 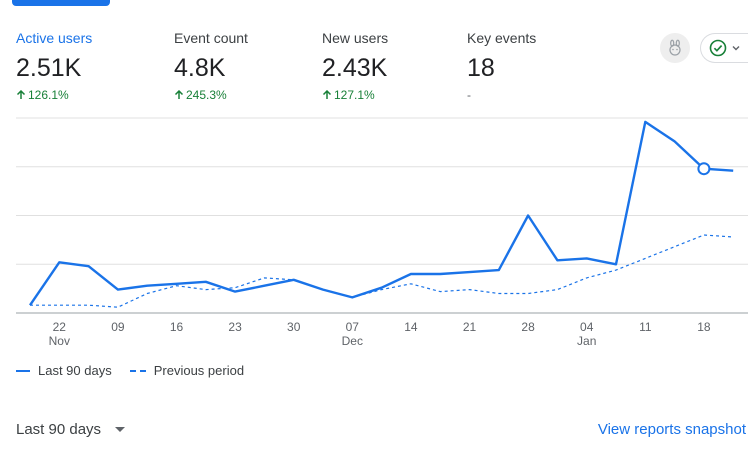 I want to click on metric-value: 2.43K, so click(x=355, y=68).